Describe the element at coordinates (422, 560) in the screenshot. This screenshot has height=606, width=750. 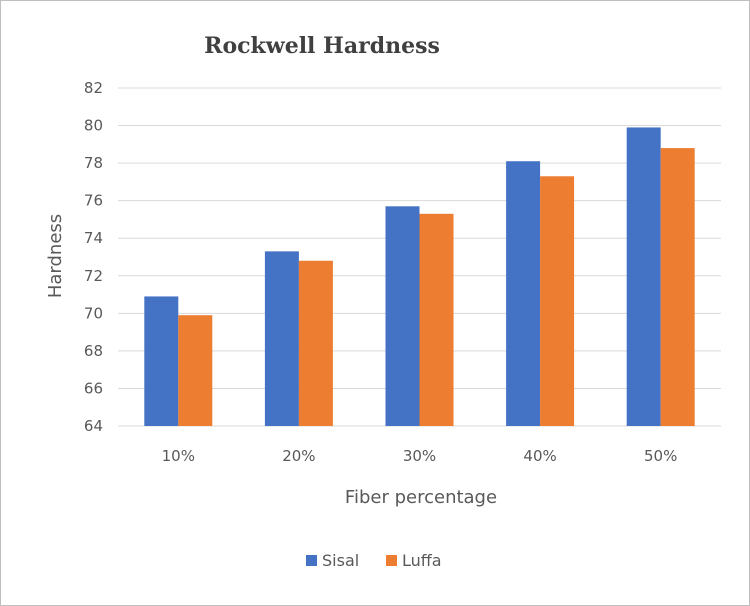
I see `legend-label-luffa: Luffa` at that location.